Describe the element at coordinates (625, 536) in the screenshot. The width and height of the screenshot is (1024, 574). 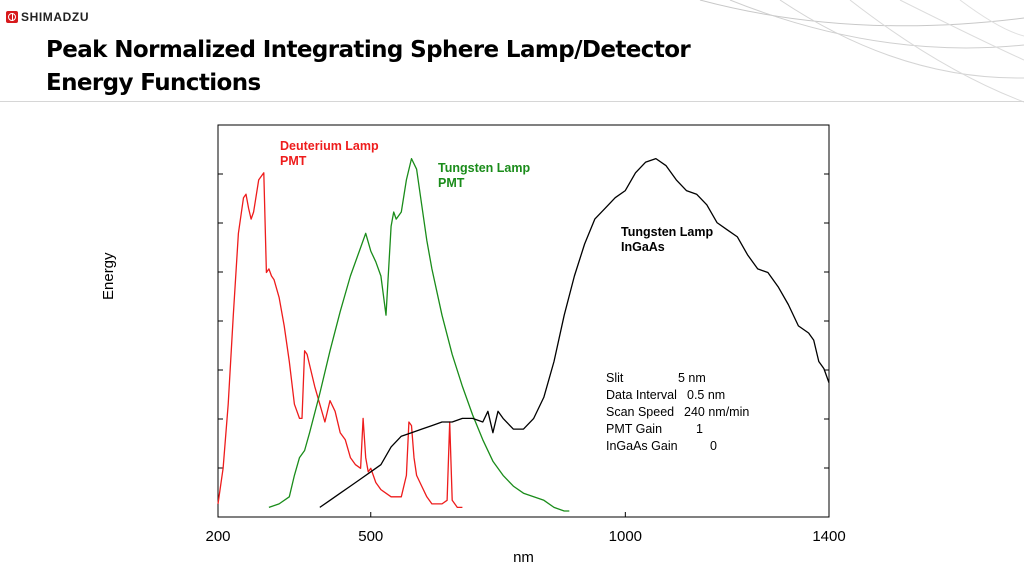
I see `x-tick-label: 1000` at that location.